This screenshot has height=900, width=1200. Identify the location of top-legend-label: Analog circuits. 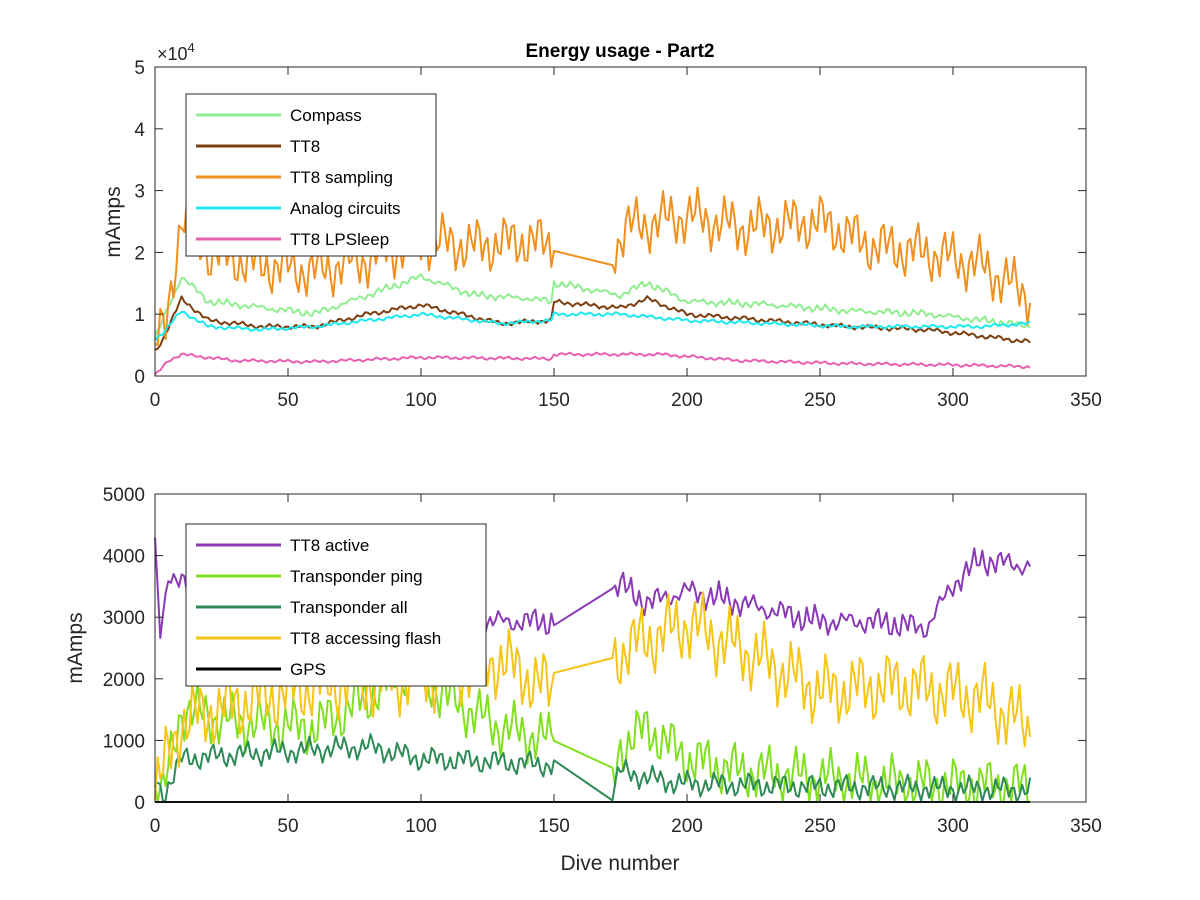
(345, 208).